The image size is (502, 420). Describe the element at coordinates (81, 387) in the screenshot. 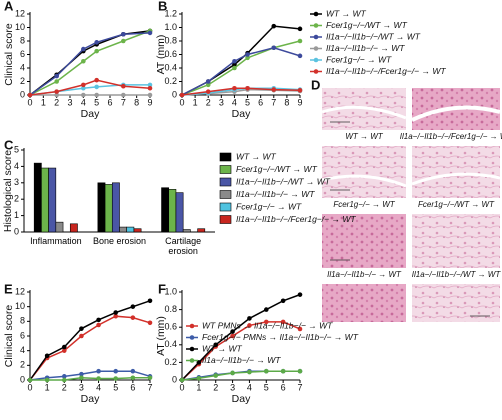

I see `x-tick-label: 3` at that location.